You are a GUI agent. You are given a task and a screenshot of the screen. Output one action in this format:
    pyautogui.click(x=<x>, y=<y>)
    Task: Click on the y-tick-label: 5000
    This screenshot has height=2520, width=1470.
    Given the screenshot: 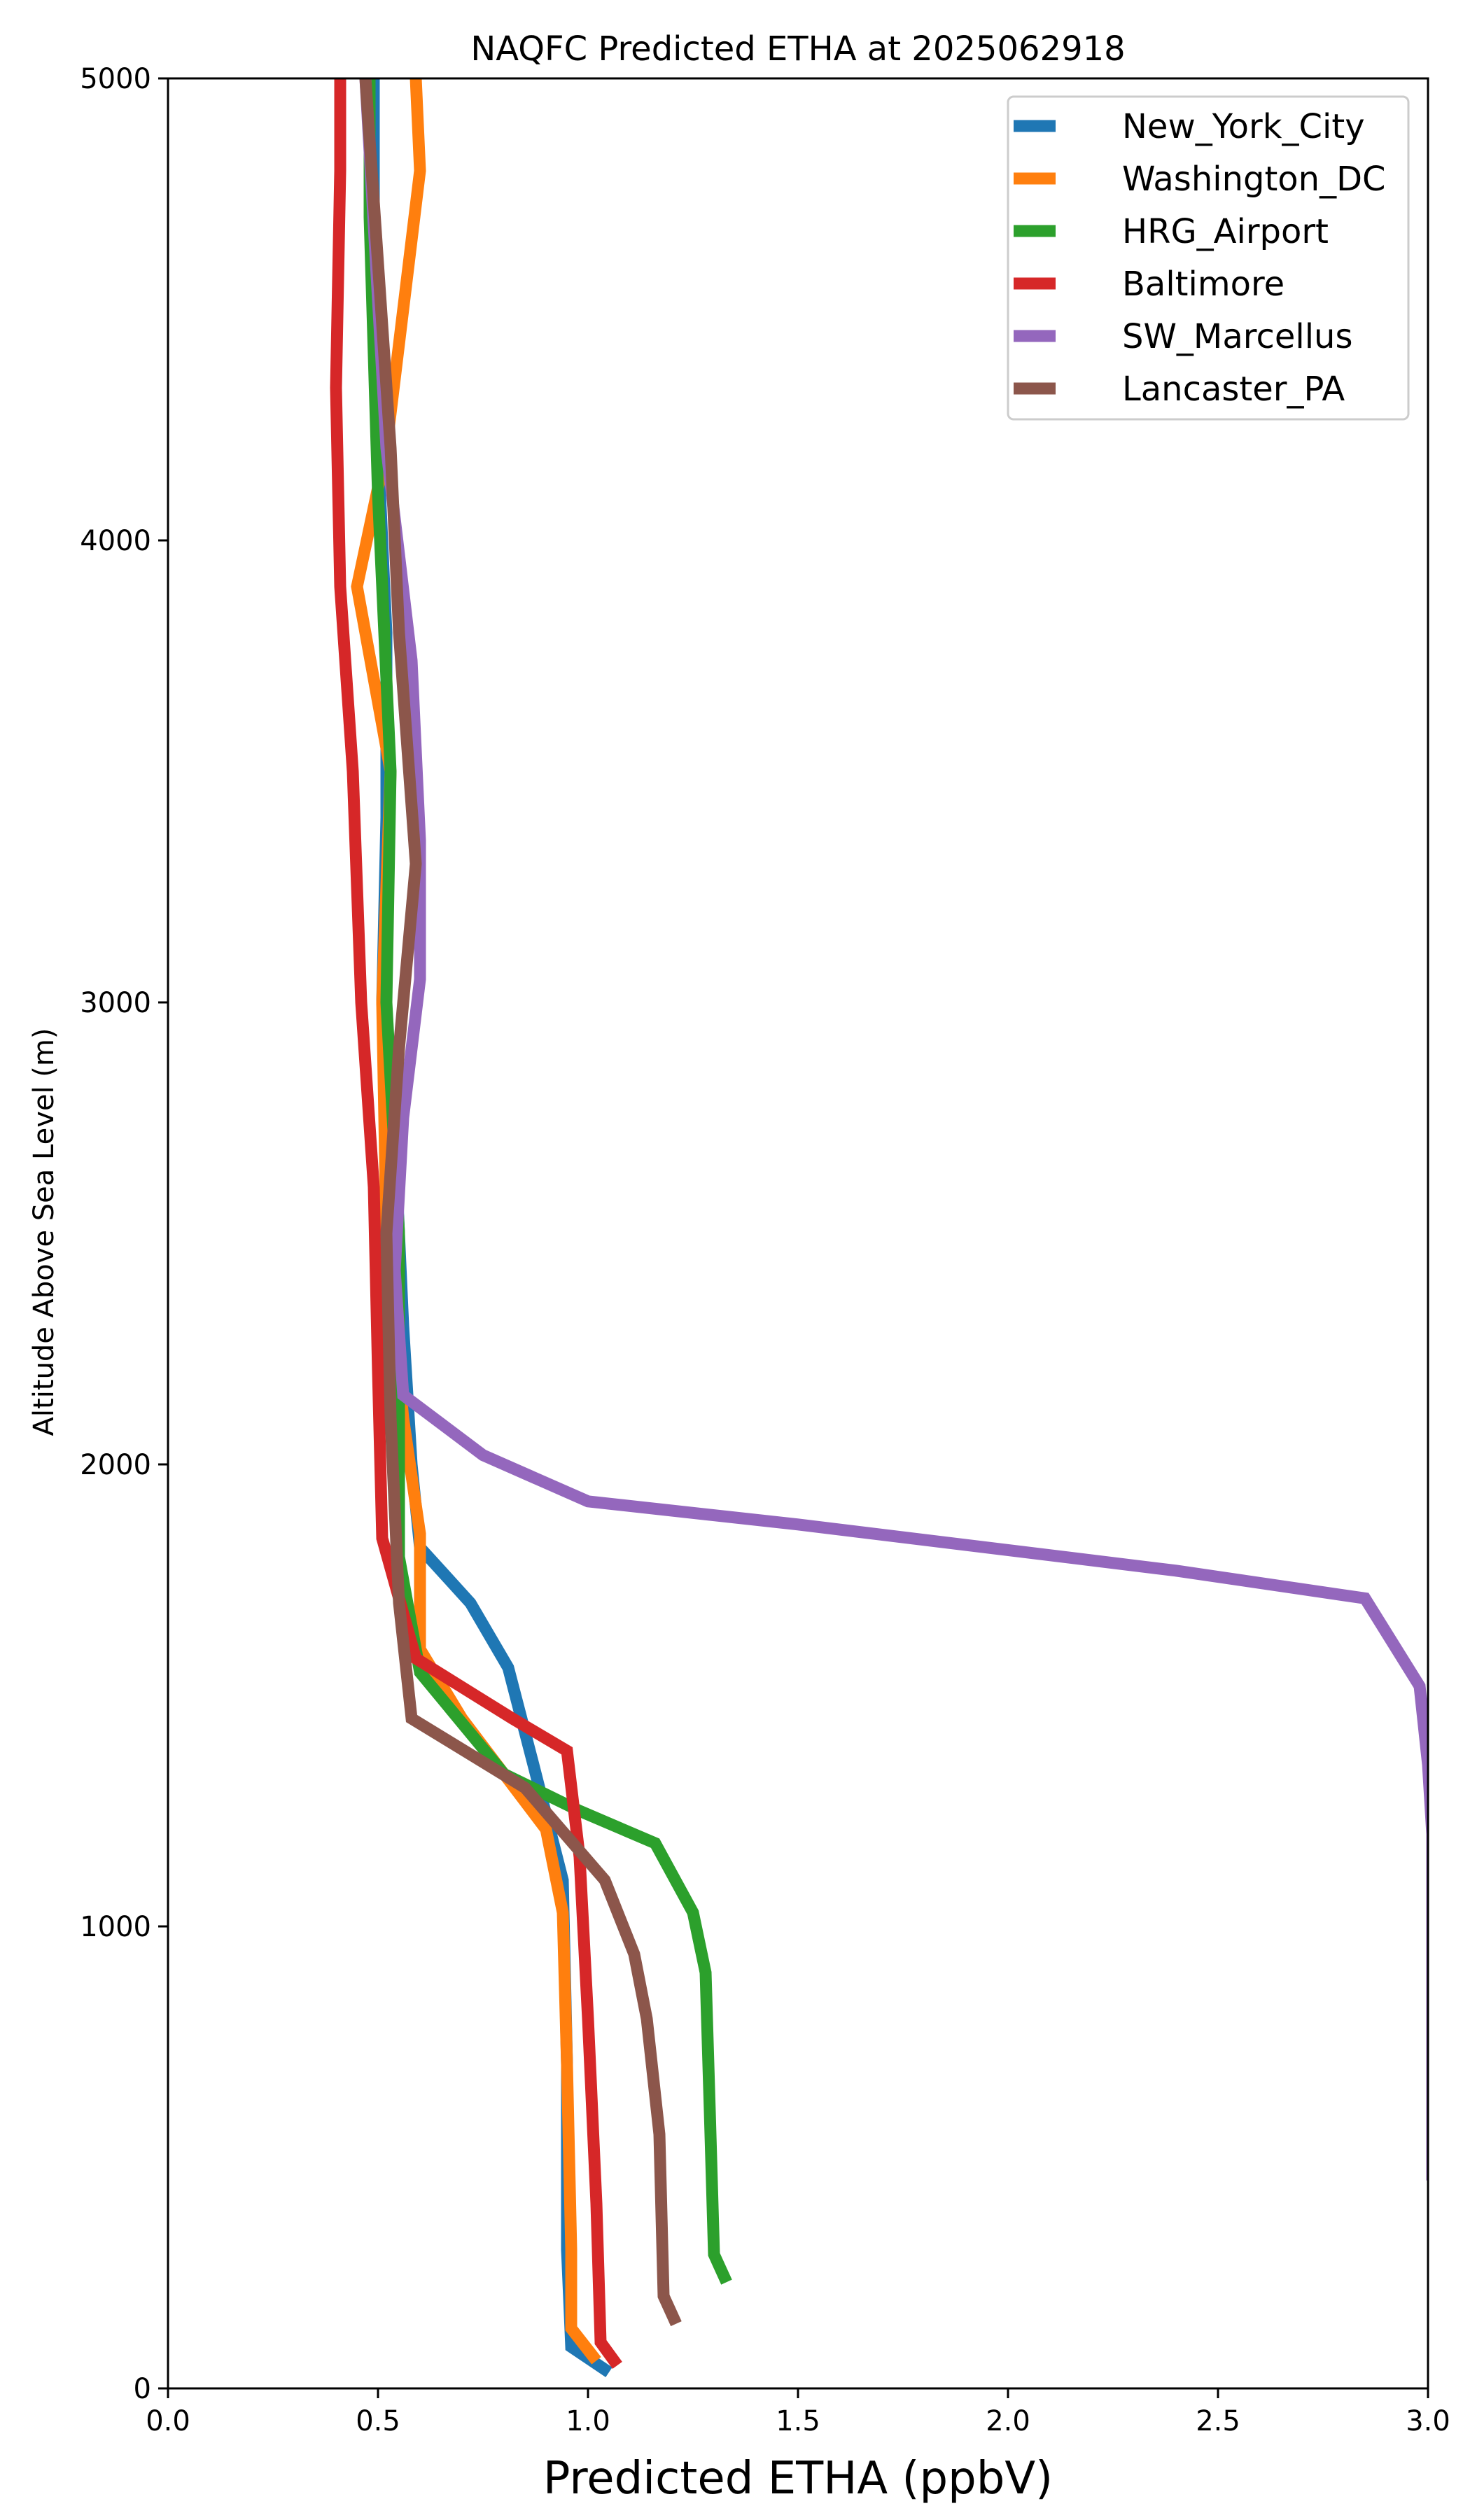 What is the action you would take?
    pyautogui.click(x=115, y=79)
    